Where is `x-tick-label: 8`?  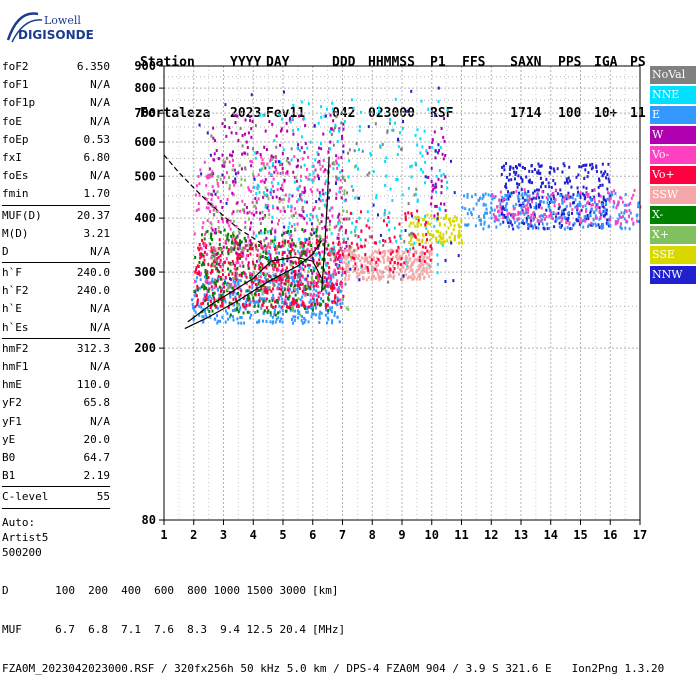 x-tick-label: 8 is located at coordinates (372, 535).